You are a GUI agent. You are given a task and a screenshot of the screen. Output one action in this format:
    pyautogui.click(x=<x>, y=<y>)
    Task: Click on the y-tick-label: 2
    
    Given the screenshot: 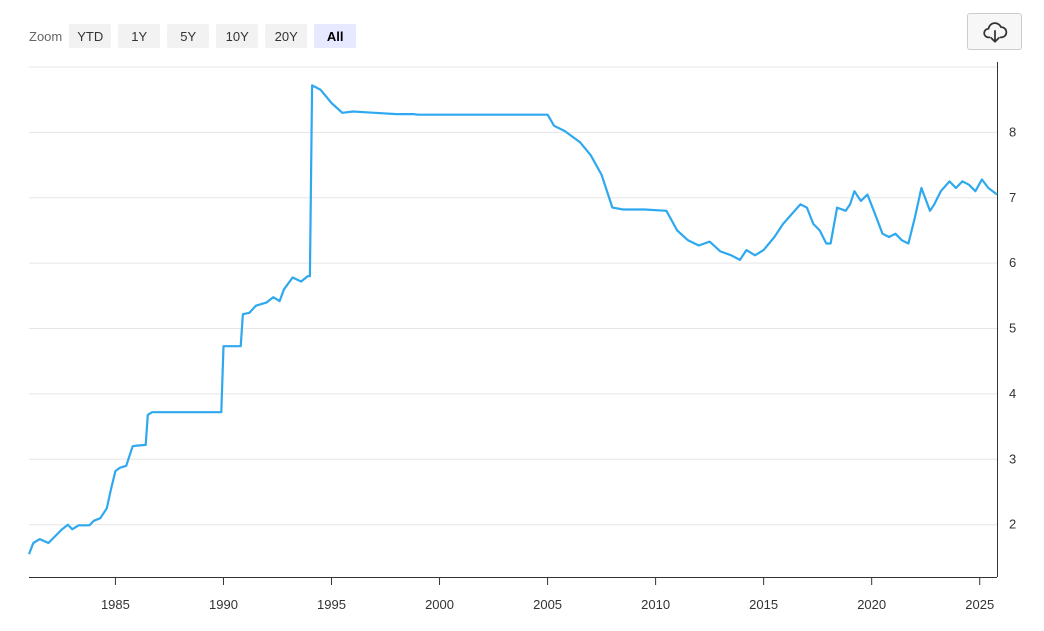 What is the action you would take?
    pyautogui.click(x=1012, y=524)
    